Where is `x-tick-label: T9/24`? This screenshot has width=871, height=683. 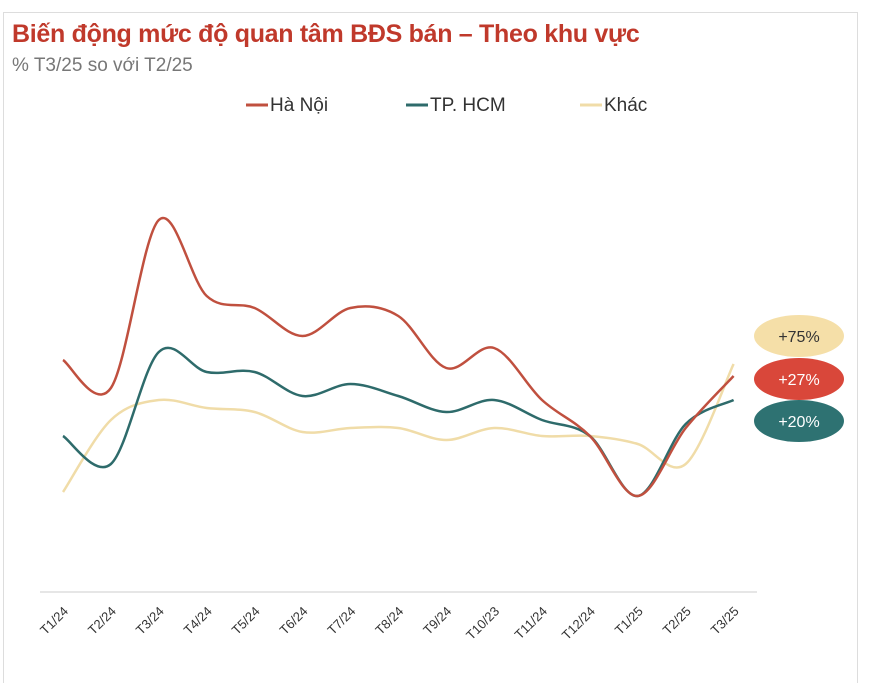
x-tick-label: T9/24 is located at coordinates (437, 621).